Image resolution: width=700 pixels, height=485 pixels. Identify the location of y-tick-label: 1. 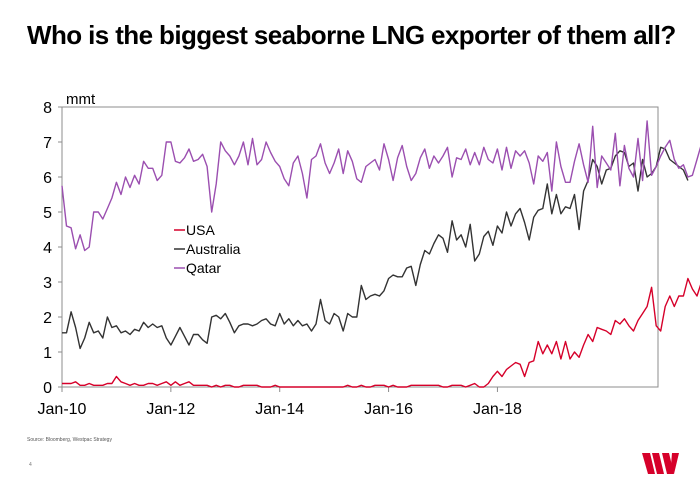
(47, 353).